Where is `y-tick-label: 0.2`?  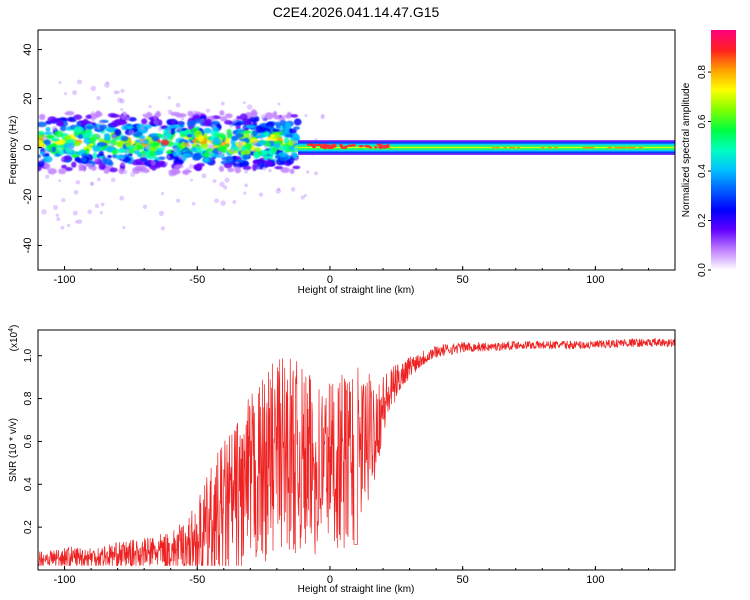 y-tick-label: 0.2 is located at coordinates (28, 527).